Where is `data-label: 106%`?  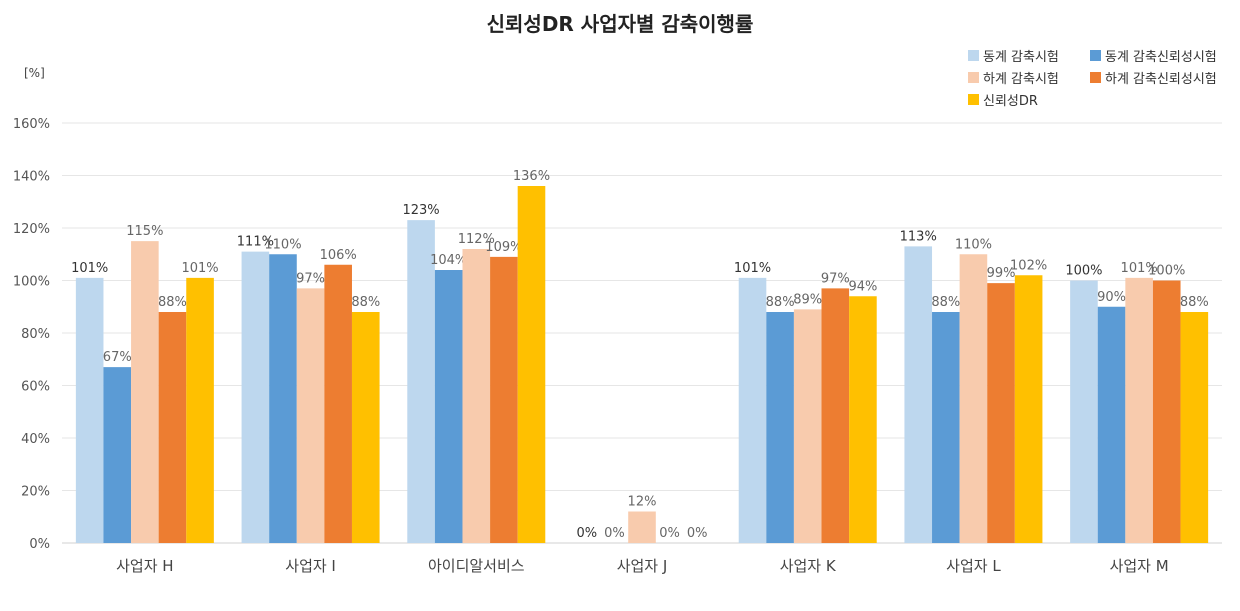
data-label: 106% is located at coordinates (338, 255).